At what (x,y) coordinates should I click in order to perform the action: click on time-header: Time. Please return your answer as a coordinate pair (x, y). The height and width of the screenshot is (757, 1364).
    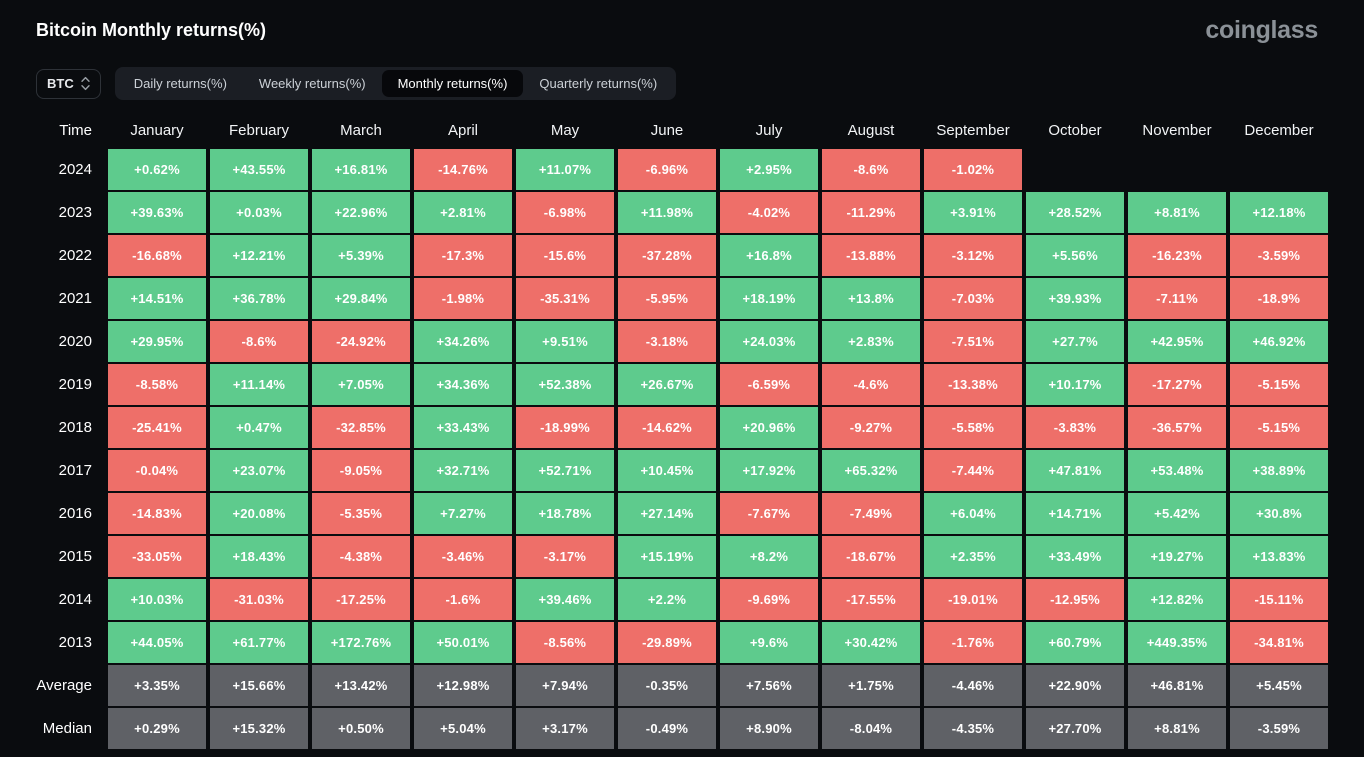
    Looking at the image, I should click on (75, 130).